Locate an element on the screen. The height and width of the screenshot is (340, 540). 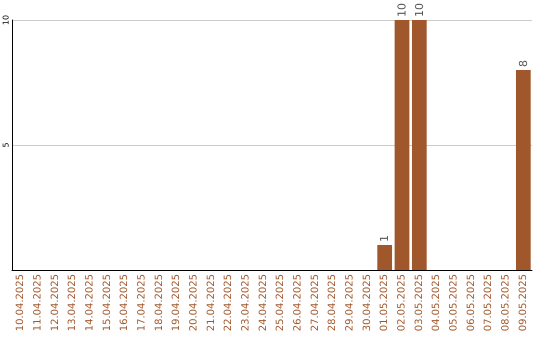
x-tick-label: 13.04.2025 is located at coordinates (72, 303).